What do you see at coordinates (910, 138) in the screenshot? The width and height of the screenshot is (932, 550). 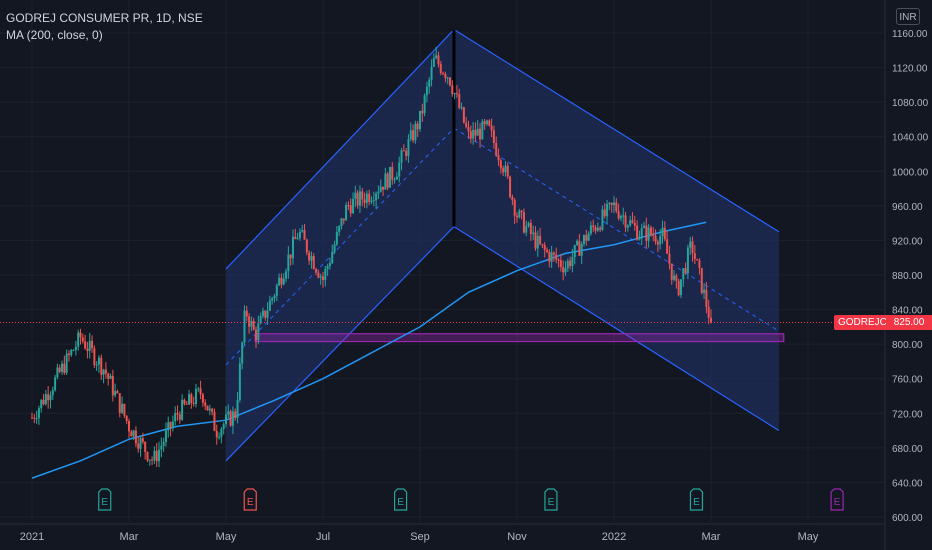 I see `y-tick-label: 1040.00` at bounding box center [910, 138].